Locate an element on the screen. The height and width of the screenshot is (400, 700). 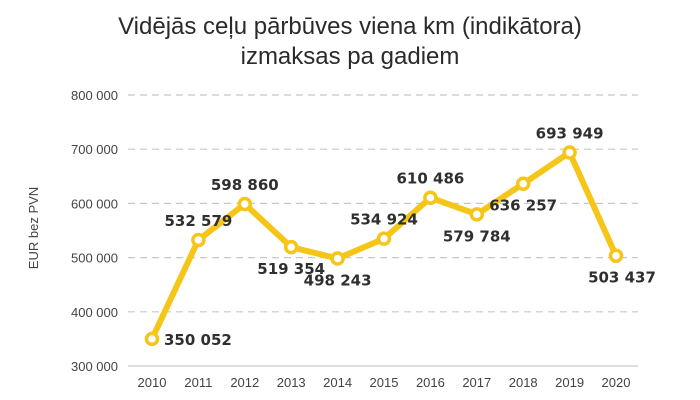
data-label: 532 579 is located at coordinates (198, 221).